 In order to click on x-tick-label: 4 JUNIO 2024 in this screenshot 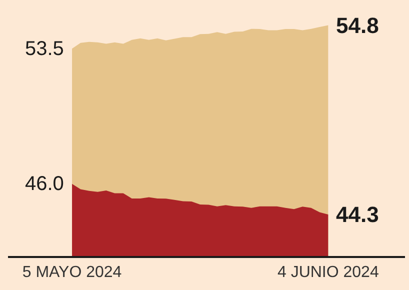, I will do `click(328, 272)`.